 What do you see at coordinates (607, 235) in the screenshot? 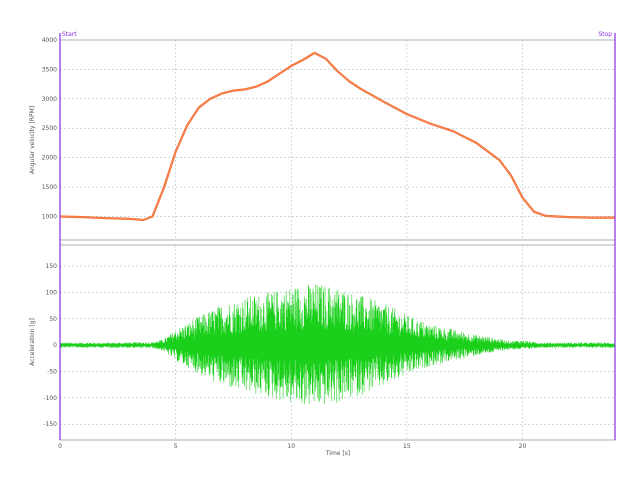
I see `stop-marker: Stop` at bounding box center [607, 235].